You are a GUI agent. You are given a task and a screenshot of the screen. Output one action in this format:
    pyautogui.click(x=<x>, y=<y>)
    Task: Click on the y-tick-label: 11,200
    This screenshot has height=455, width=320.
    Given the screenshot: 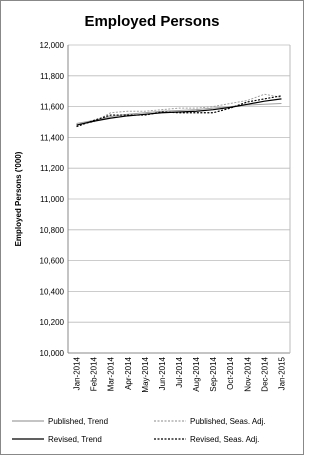 What is the action you would take?
    pyautogui.click(x=52, y=168)
    